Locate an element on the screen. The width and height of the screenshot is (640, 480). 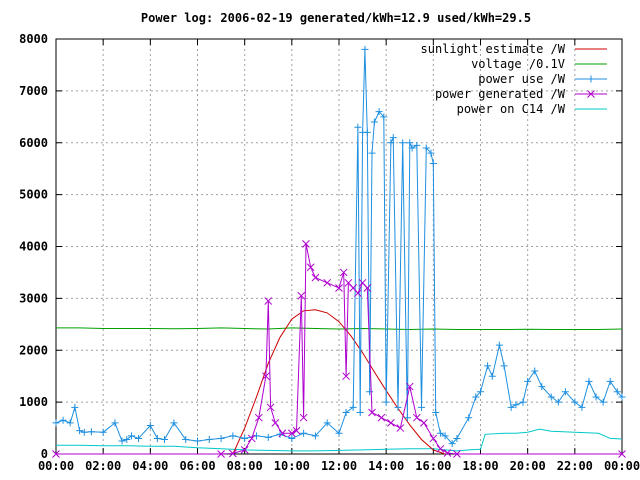
series-sunlight-estimate-w is located at coordinates (339, 382).